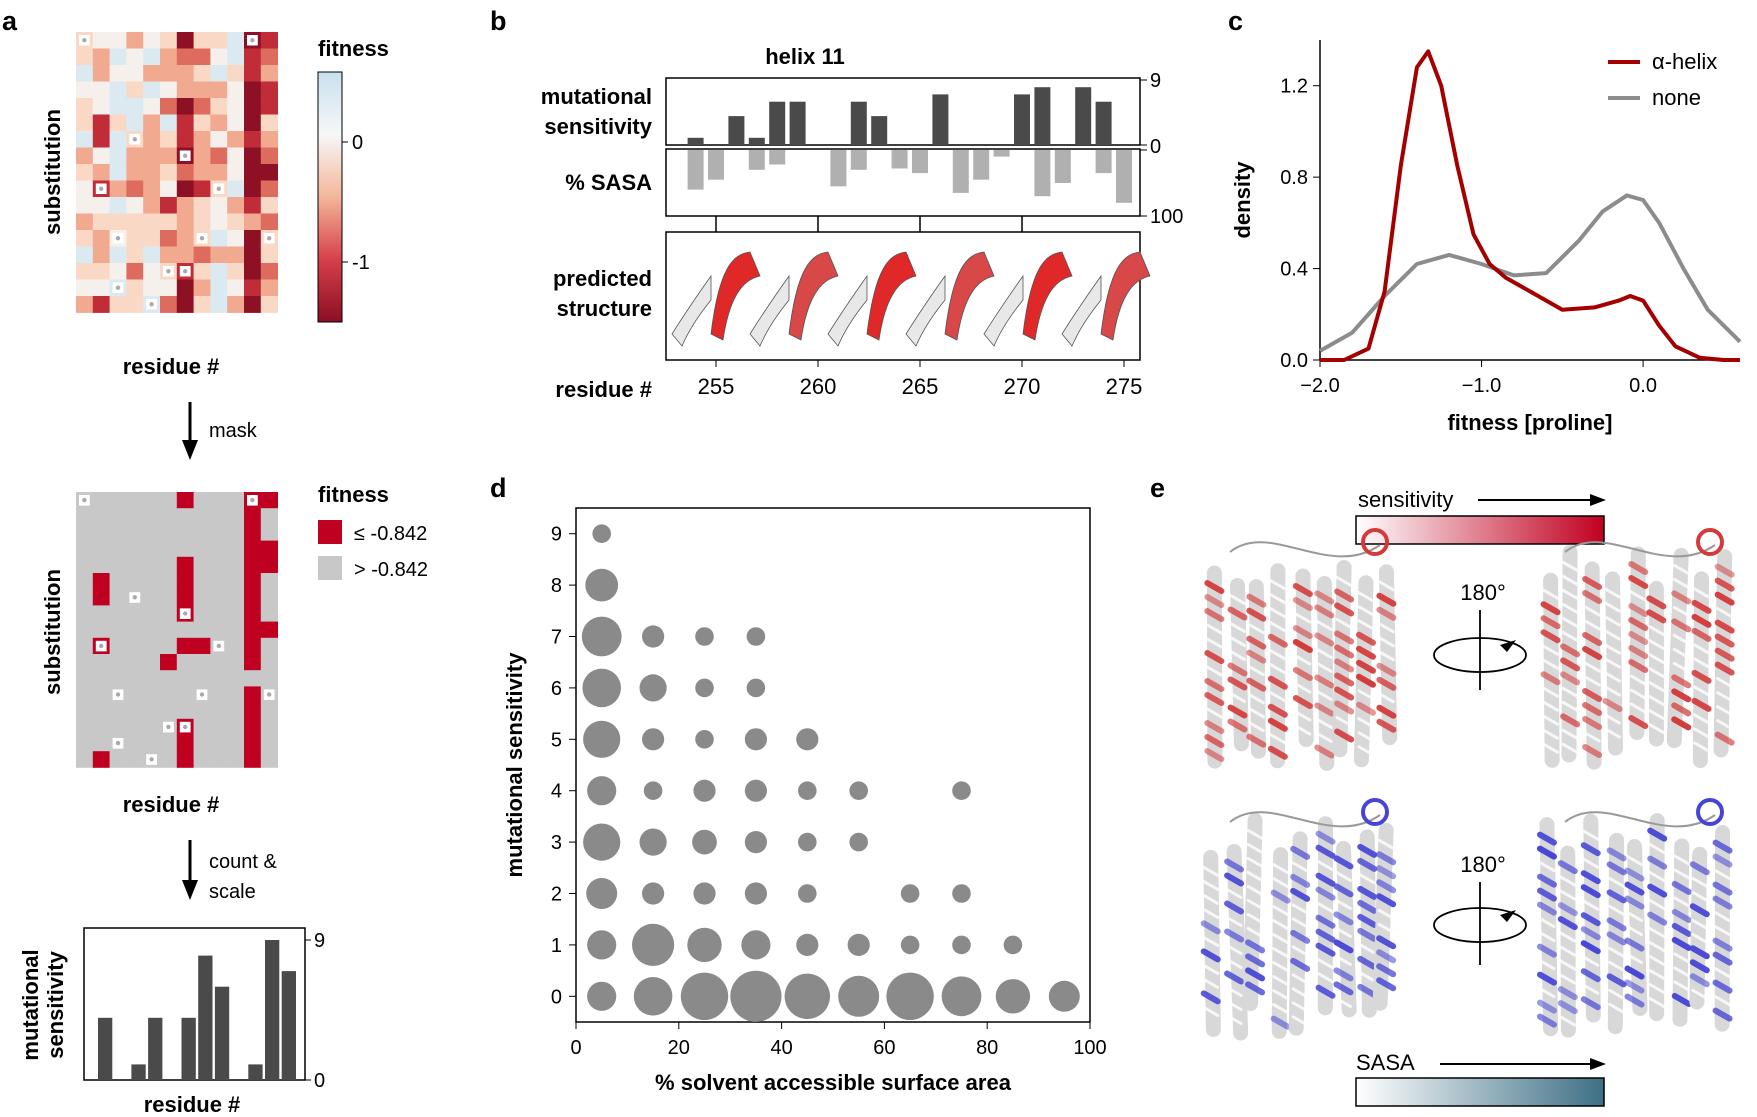 The height and width of the screenshot is (1117, 1757). Describe the element at coordinates (777, 123) in the screenshot. I see `helix-sensitivity-bar` at that location.